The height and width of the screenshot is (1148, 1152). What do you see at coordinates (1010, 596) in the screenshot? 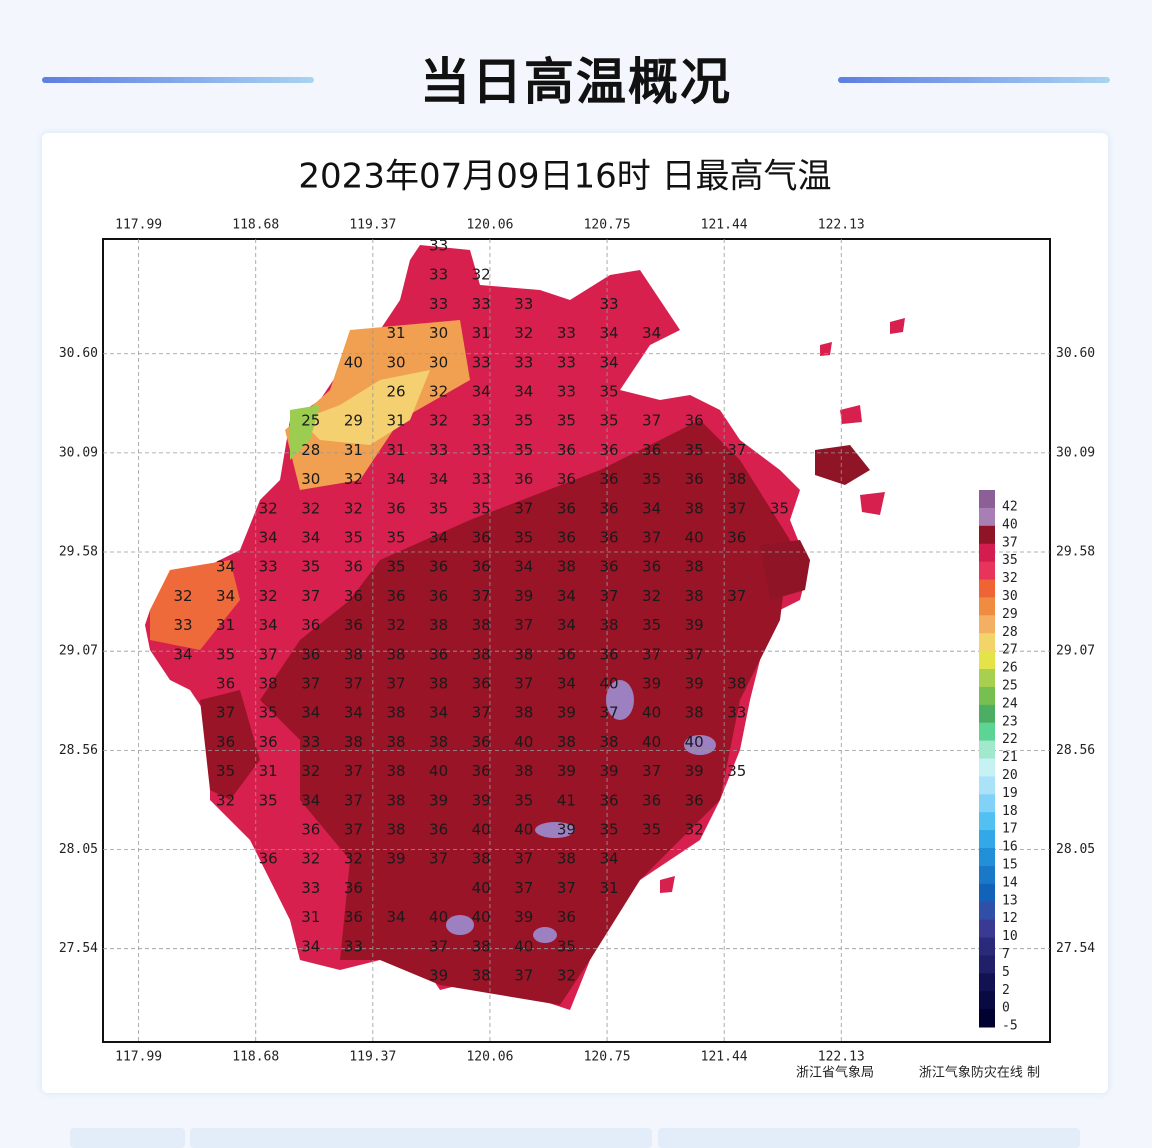
I see `legend-label: 30` at bounding box center [1010, 596].